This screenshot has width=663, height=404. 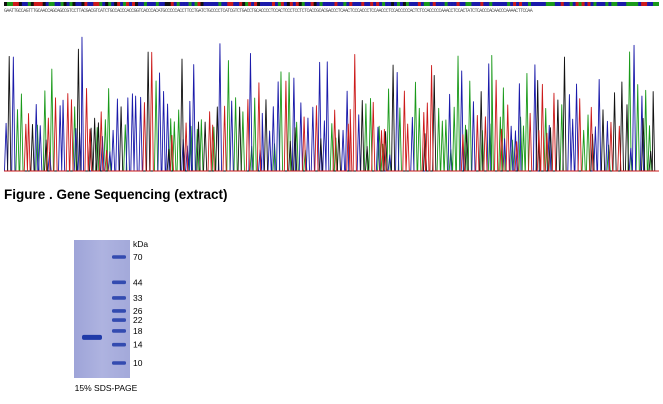 What do you see at coordinates (140, 244) in the screenshot?
I see `marker-unit-label: kDa` at bounding box center [140, 244].